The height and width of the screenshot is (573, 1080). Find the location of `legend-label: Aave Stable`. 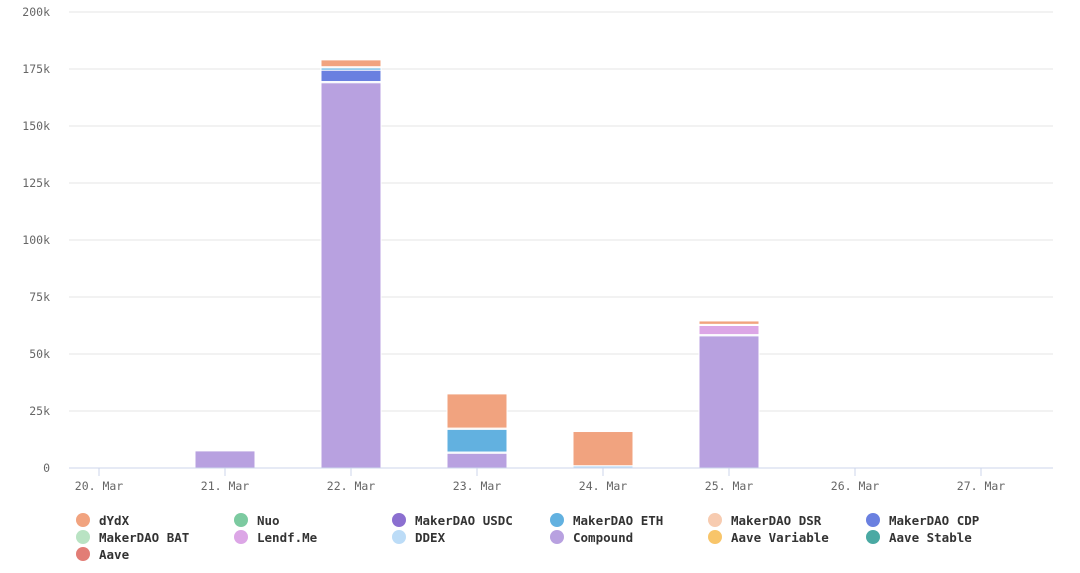

legend-label: Aave Stable is located at coordinates (930, 537).